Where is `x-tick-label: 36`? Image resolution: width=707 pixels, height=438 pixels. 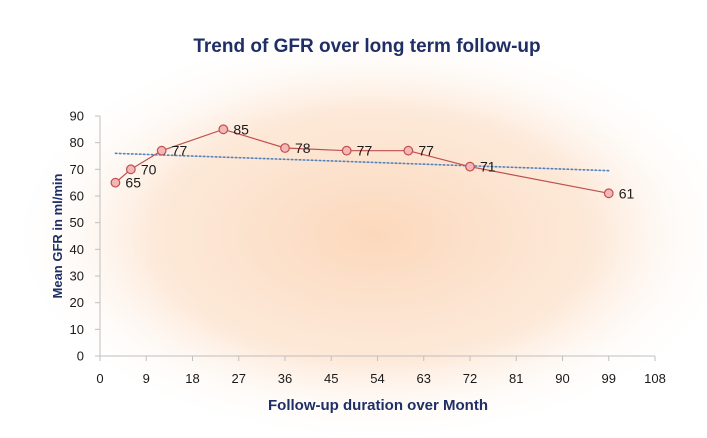
x-tick-label: 36 is located at coordinates (285, 378).